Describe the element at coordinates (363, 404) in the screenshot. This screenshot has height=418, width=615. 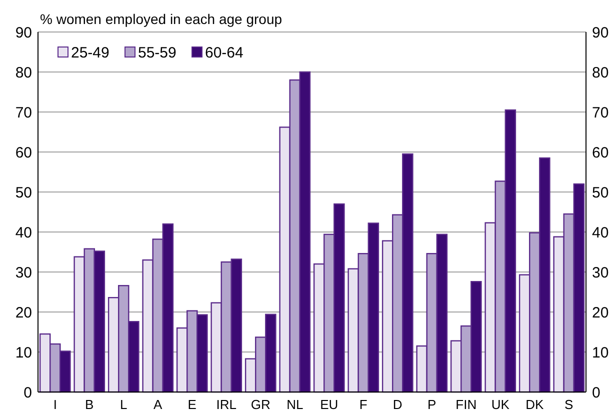
I see `x-tick-label: F` at that location.